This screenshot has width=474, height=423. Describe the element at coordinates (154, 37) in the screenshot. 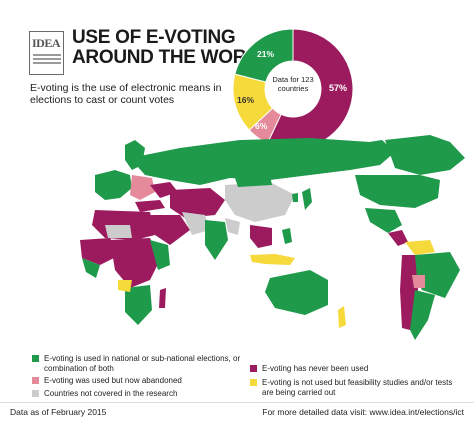

I see `title-line-1: USE OF E-VOTING` at that location.